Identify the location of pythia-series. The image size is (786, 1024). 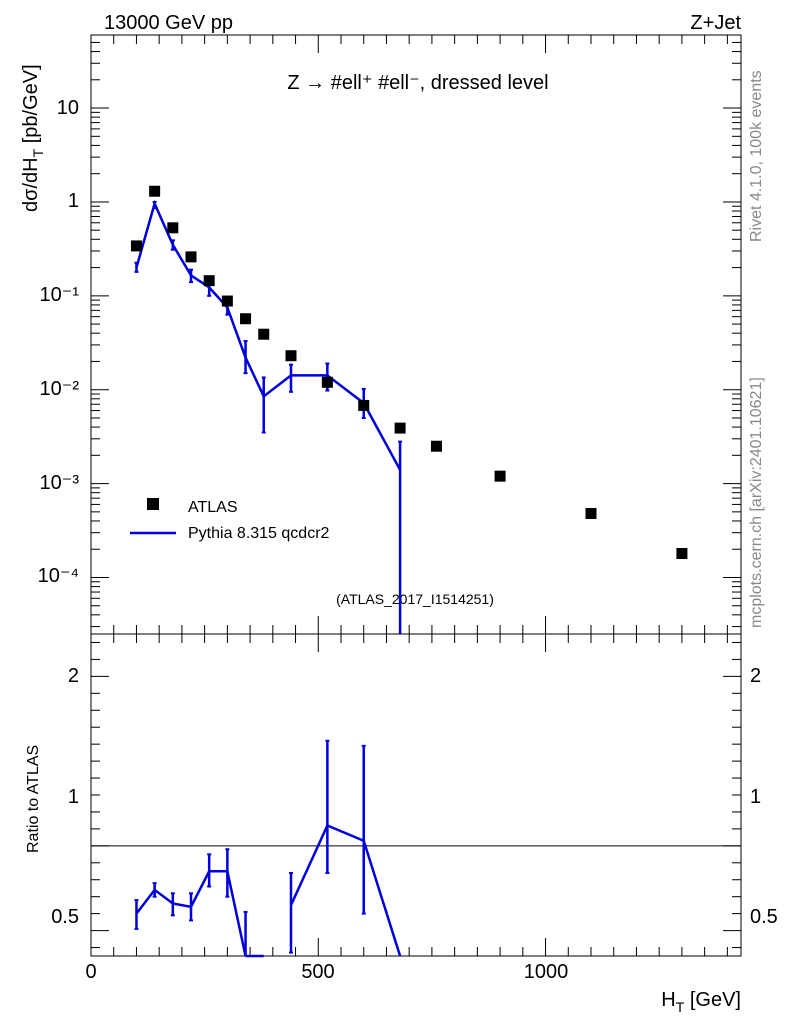
(268, 416).